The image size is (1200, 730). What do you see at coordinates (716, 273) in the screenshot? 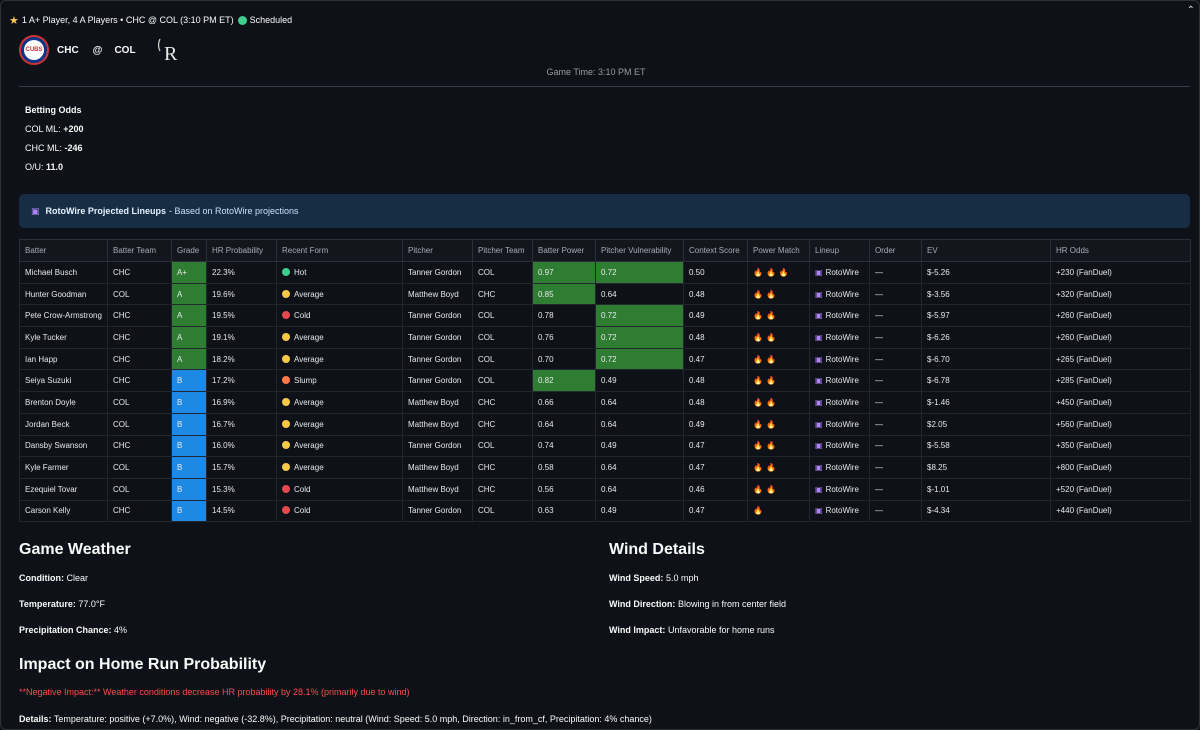
I see `context-score-cell: 0.50` at bounding box center [716, 273].